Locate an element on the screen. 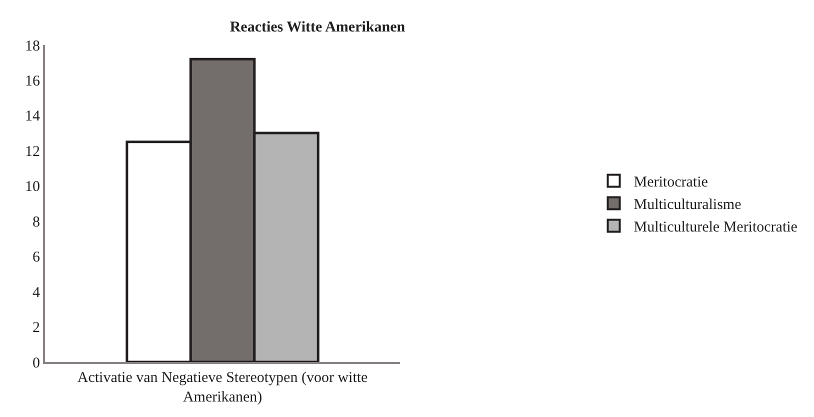  y-tick-label: 18 is located at coordinates (32, 46).